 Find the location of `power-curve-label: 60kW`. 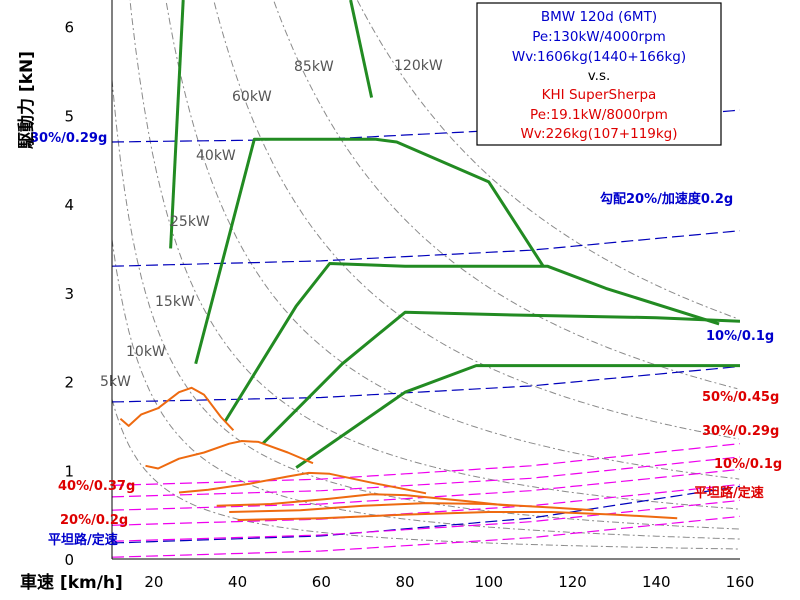

power-curve-label: 60kW is located at coordinates (252, 97).